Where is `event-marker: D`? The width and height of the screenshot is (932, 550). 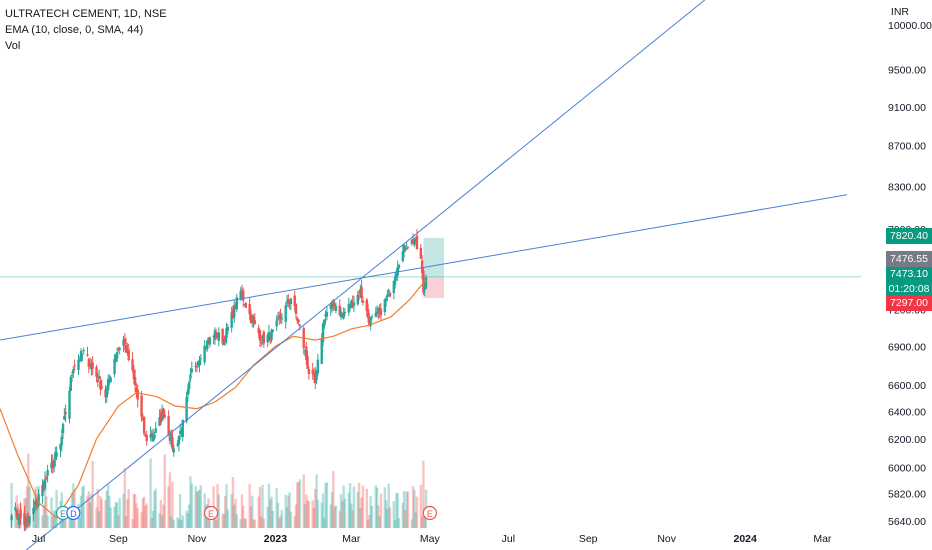 event-marker: D is located at coordinates (73, 513).